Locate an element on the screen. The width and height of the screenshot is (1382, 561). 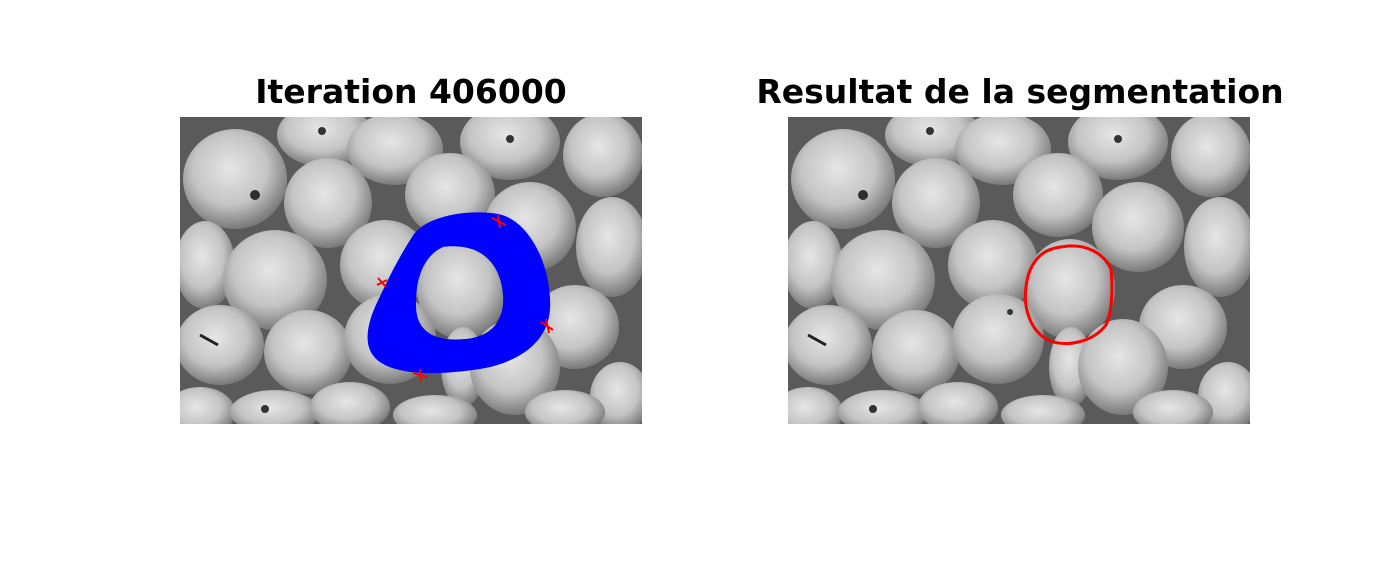
final-segmentation-contour is located at coordinates (1068, 294).